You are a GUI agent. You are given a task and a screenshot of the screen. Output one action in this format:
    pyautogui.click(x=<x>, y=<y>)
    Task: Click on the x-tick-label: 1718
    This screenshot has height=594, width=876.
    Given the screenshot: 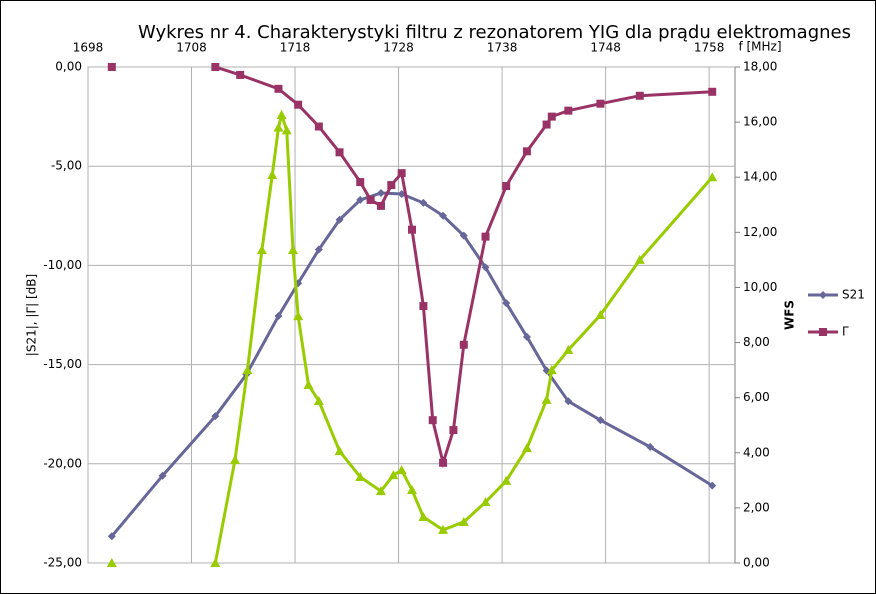 What is the action you would take?
    pyautogui.click(x=295, y=48)
    